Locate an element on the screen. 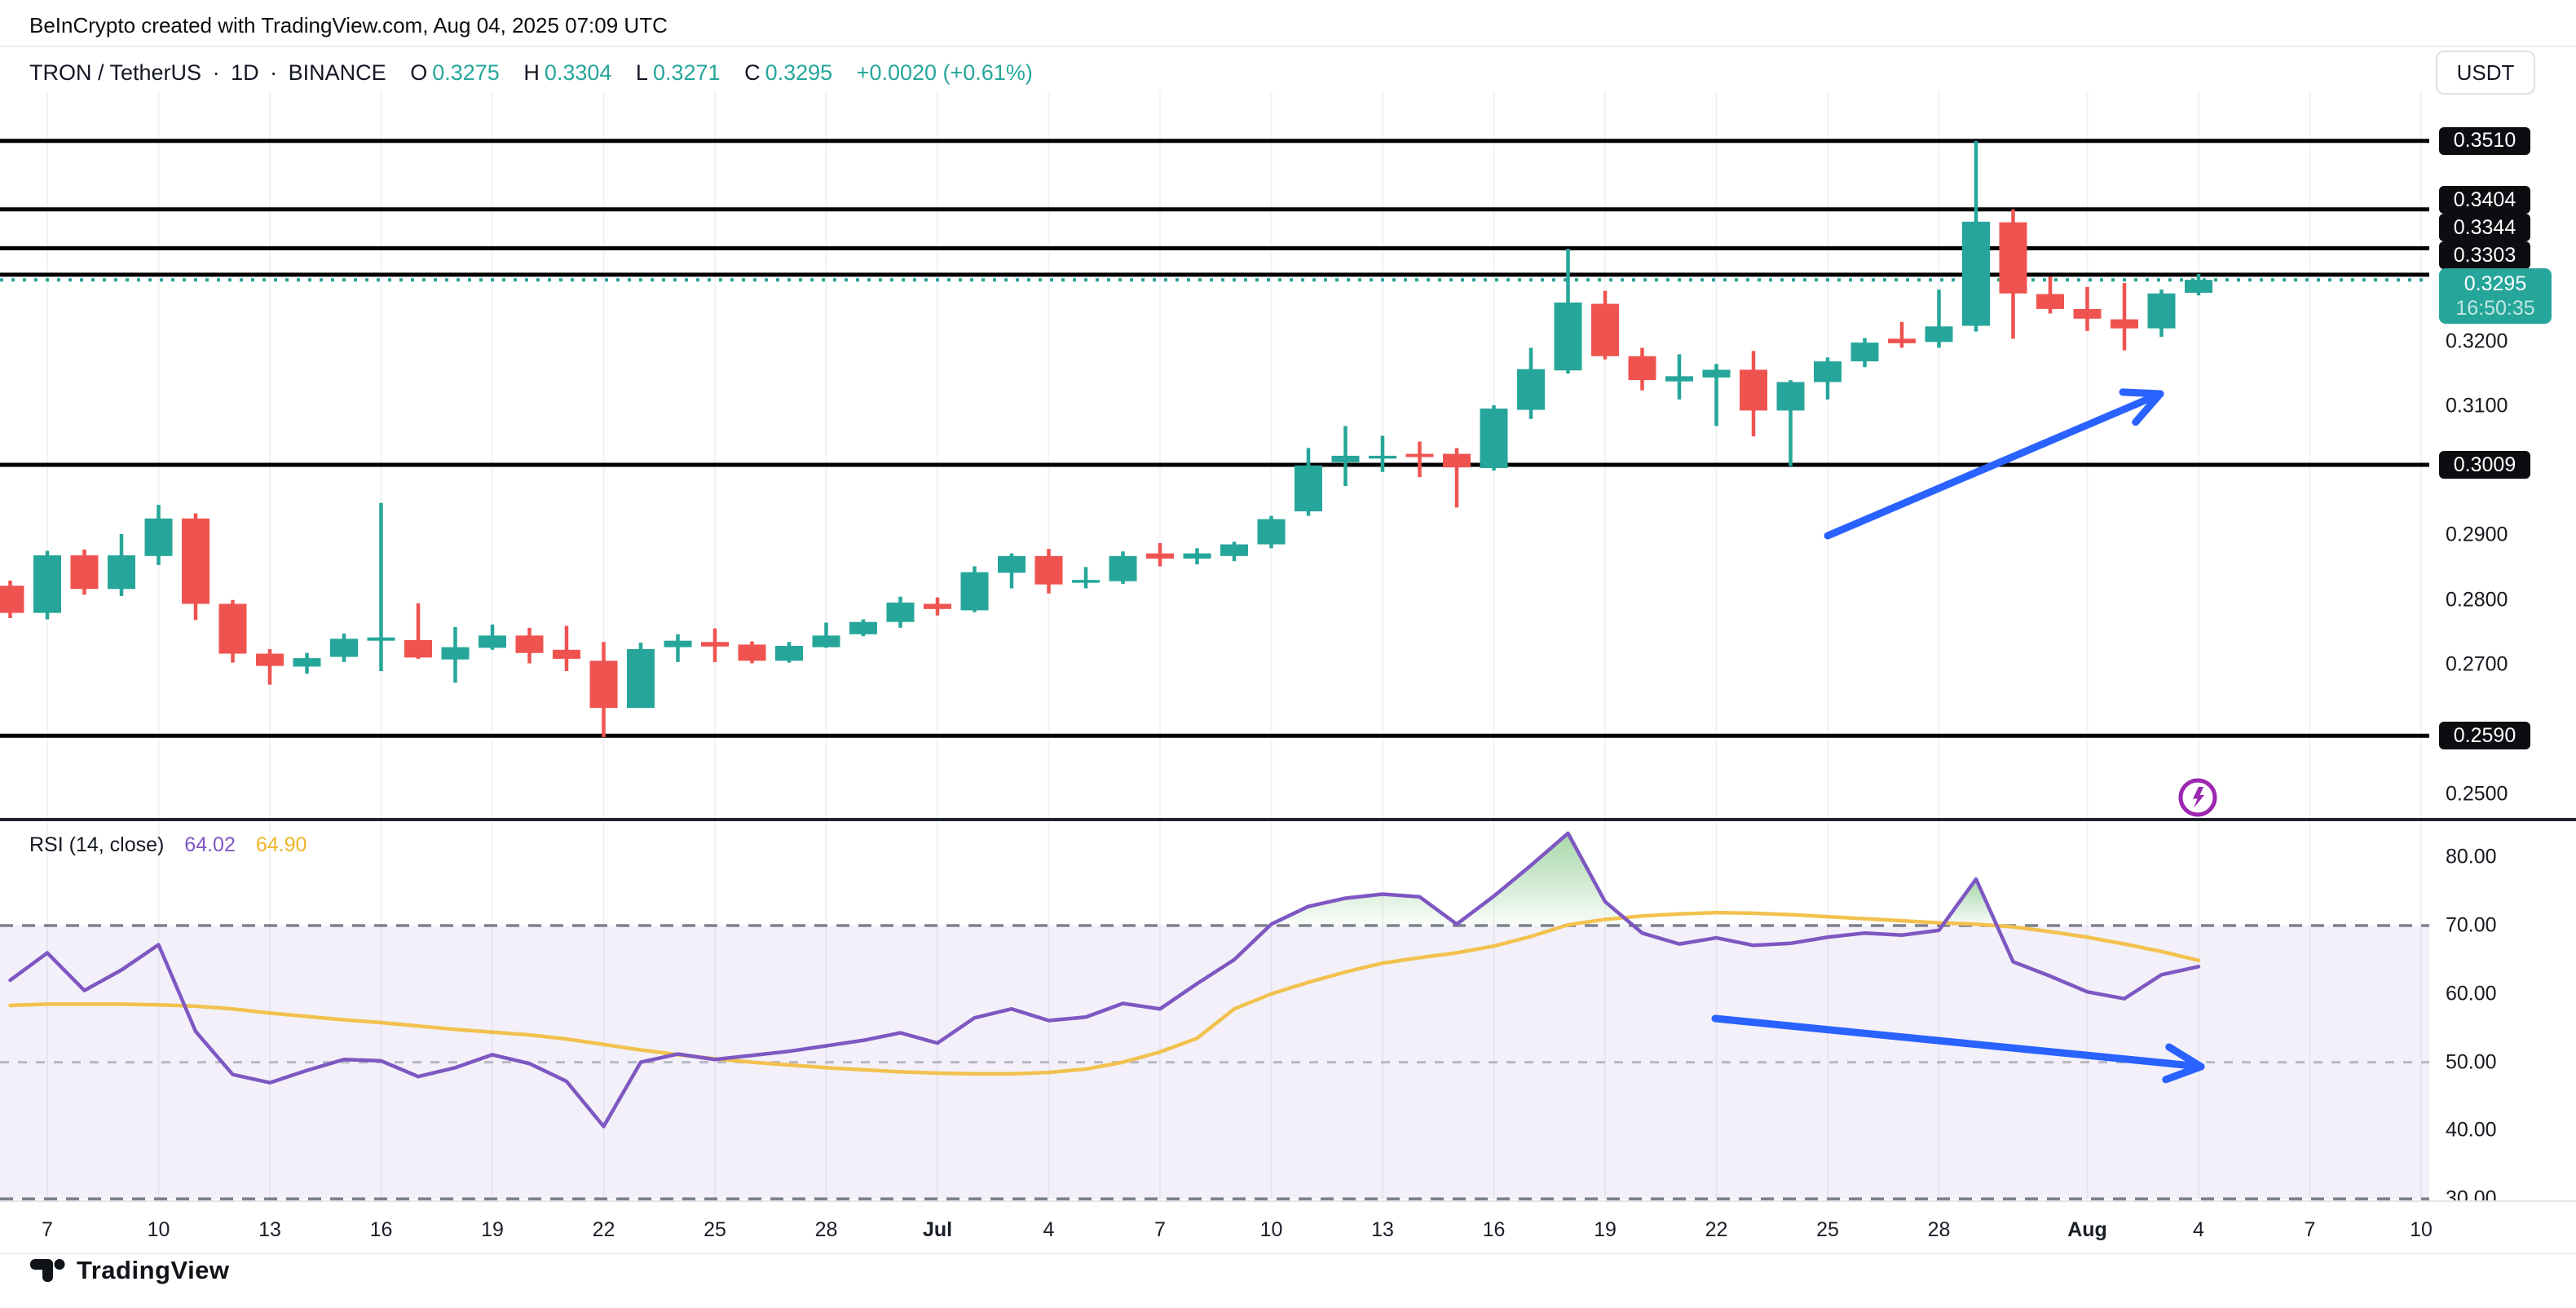  rsi-axis-label: 50.00 is located at coordinates (2471, 1062).